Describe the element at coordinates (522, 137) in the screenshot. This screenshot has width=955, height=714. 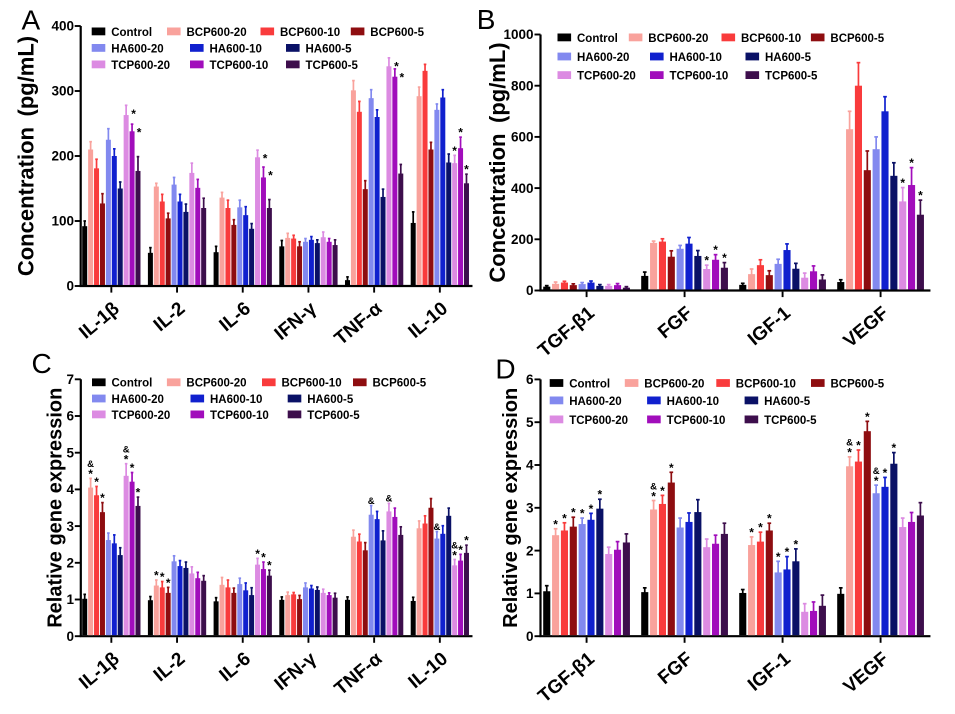
I see `svg-text: 600` at that location.